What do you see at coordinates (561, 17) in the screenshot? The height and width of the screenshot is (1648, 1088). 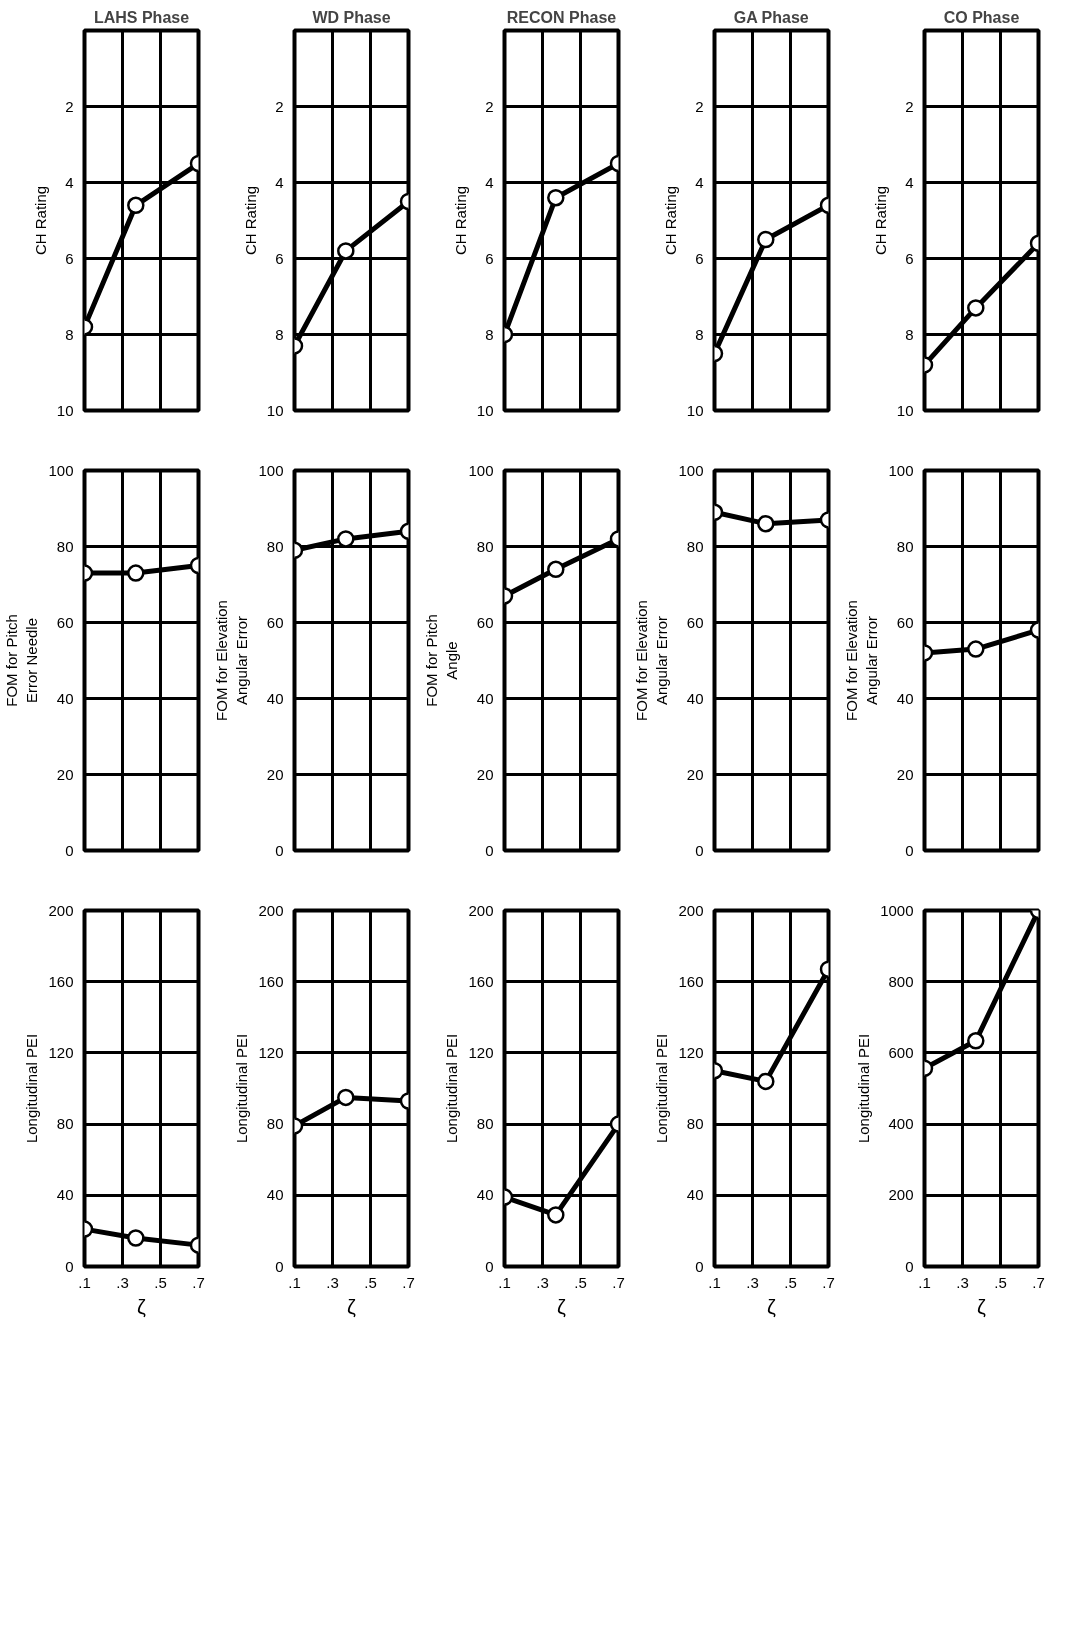 I see `chart-title: RECON Phase` at bounding box center [561, 17].